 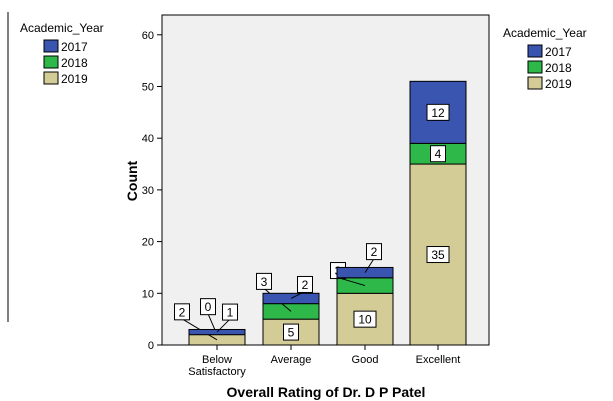 What do you see at coordinates (217, 372) in the screenshot?
I see `x-tick-label: Satisfactory` at bounding box center [217, 372].